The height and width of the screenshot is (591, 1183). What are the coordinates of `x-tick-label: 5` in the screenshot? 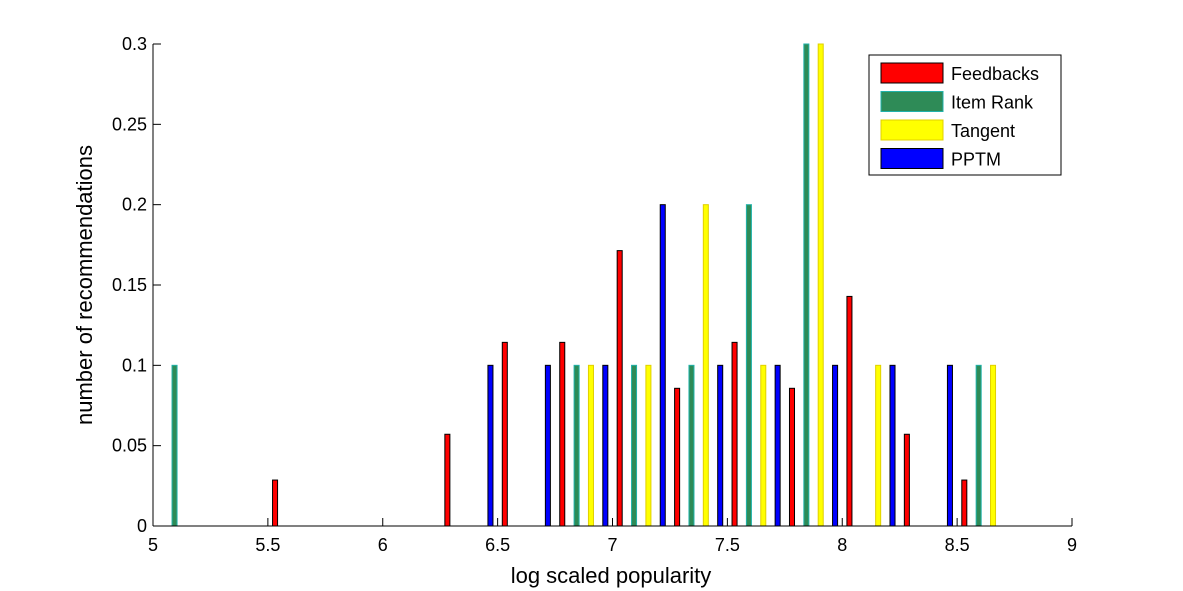 It's located at (153, 545).